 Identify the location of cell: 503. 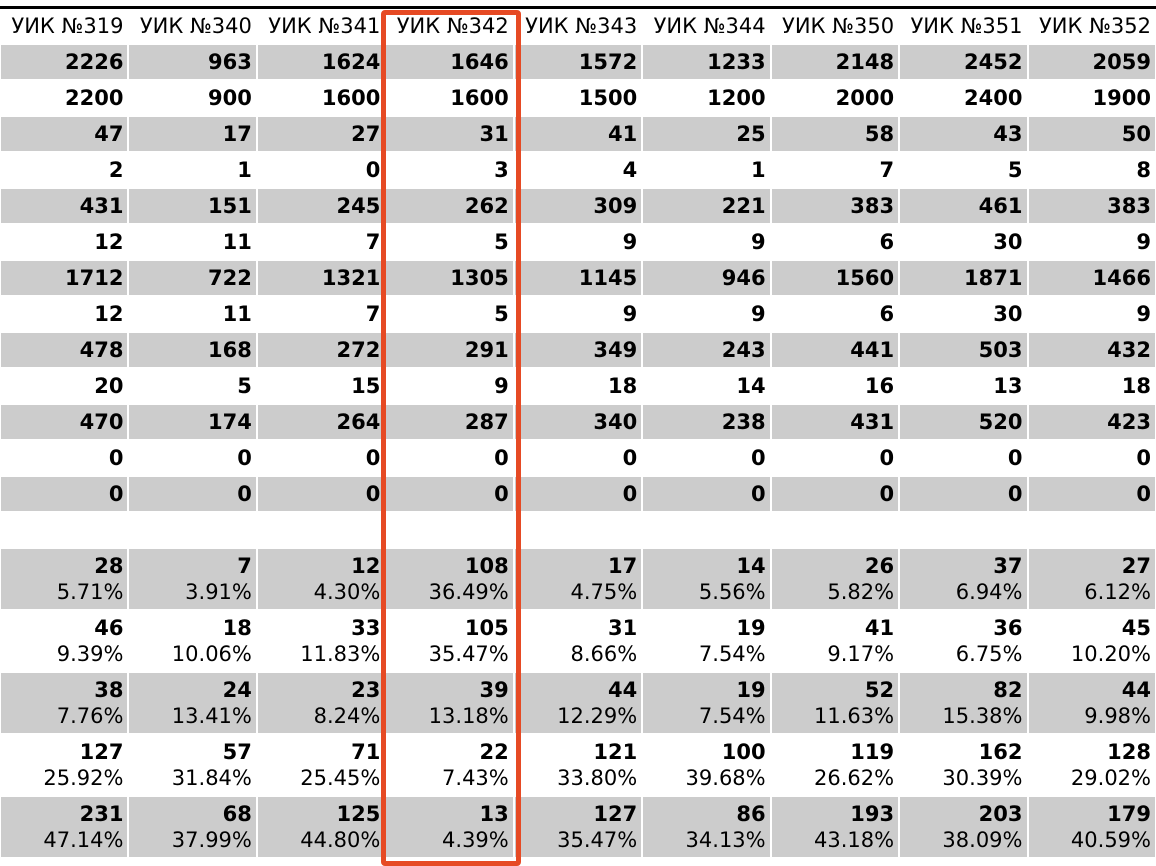
(963, 350).